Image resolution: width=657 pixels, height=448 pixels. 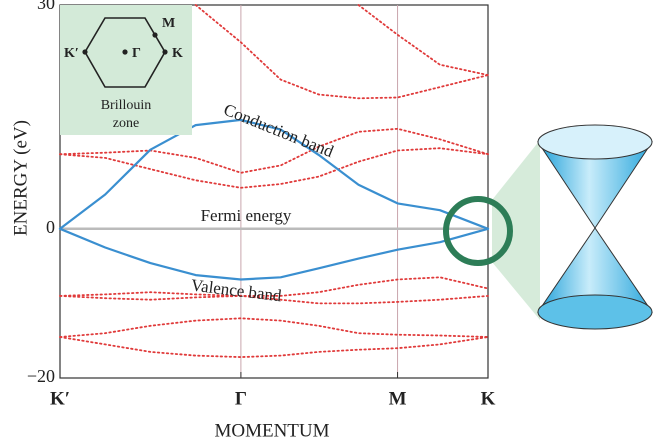 I want to click on annotation: Fermi energy, so click(x=246, y=215).